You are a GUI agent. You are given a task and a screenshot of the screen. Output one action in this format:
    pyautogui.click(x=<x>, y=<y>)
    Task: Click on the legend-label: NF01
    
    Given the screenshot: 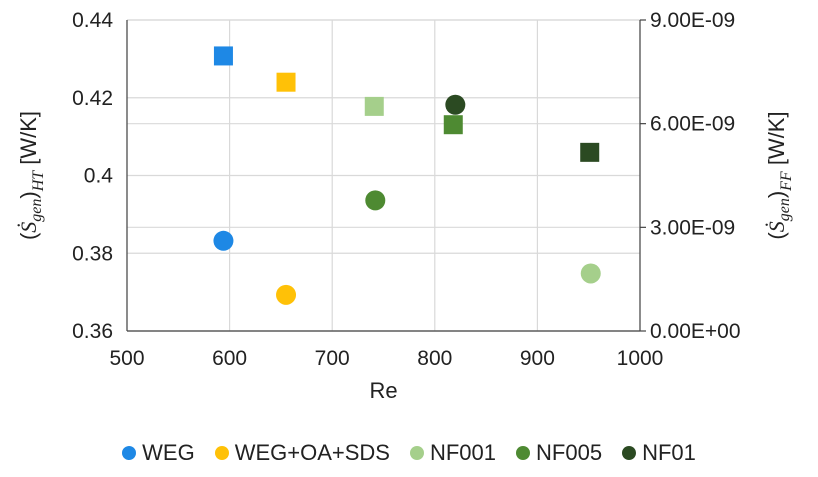 What is the action you would take?
    pyautogui.click(x=669, y=452)
    